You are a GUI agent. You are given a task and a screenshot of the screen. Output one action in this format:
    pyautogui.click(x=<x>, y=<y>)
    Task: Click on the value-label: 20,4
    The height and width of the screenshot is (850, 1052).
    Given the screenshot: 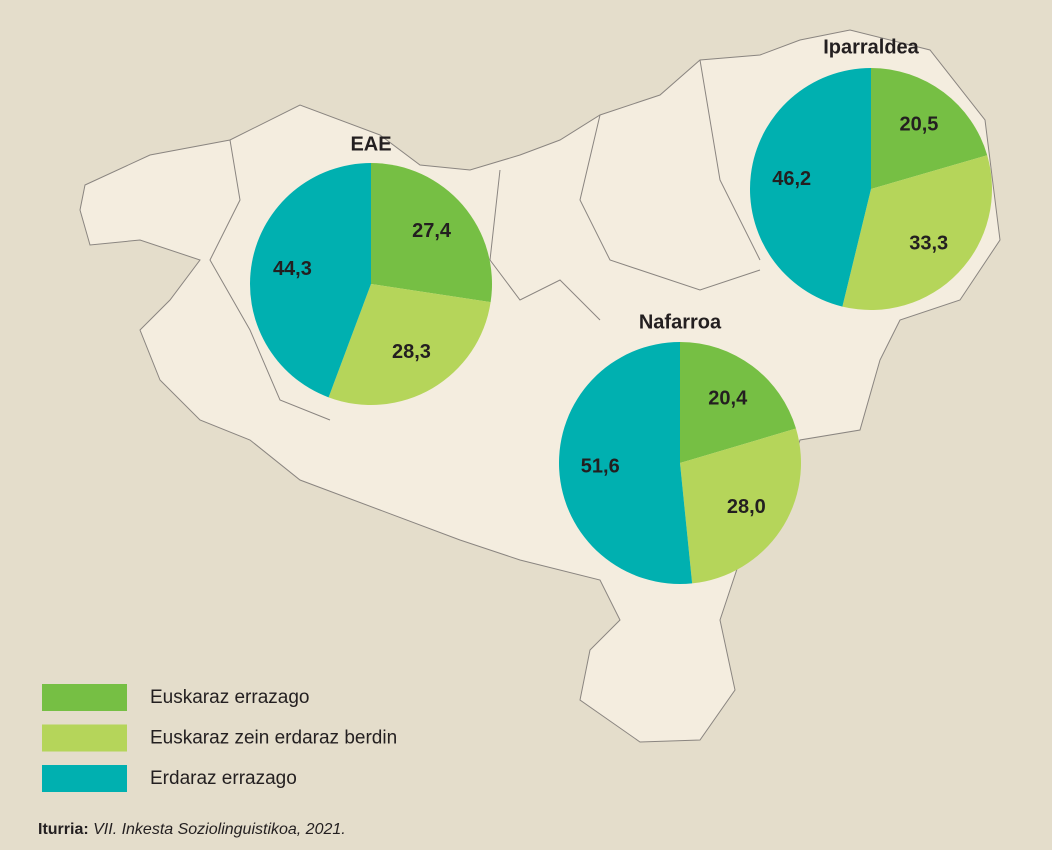 What is the action you would take?
    pyautogui.click(x=728, y=398)
    